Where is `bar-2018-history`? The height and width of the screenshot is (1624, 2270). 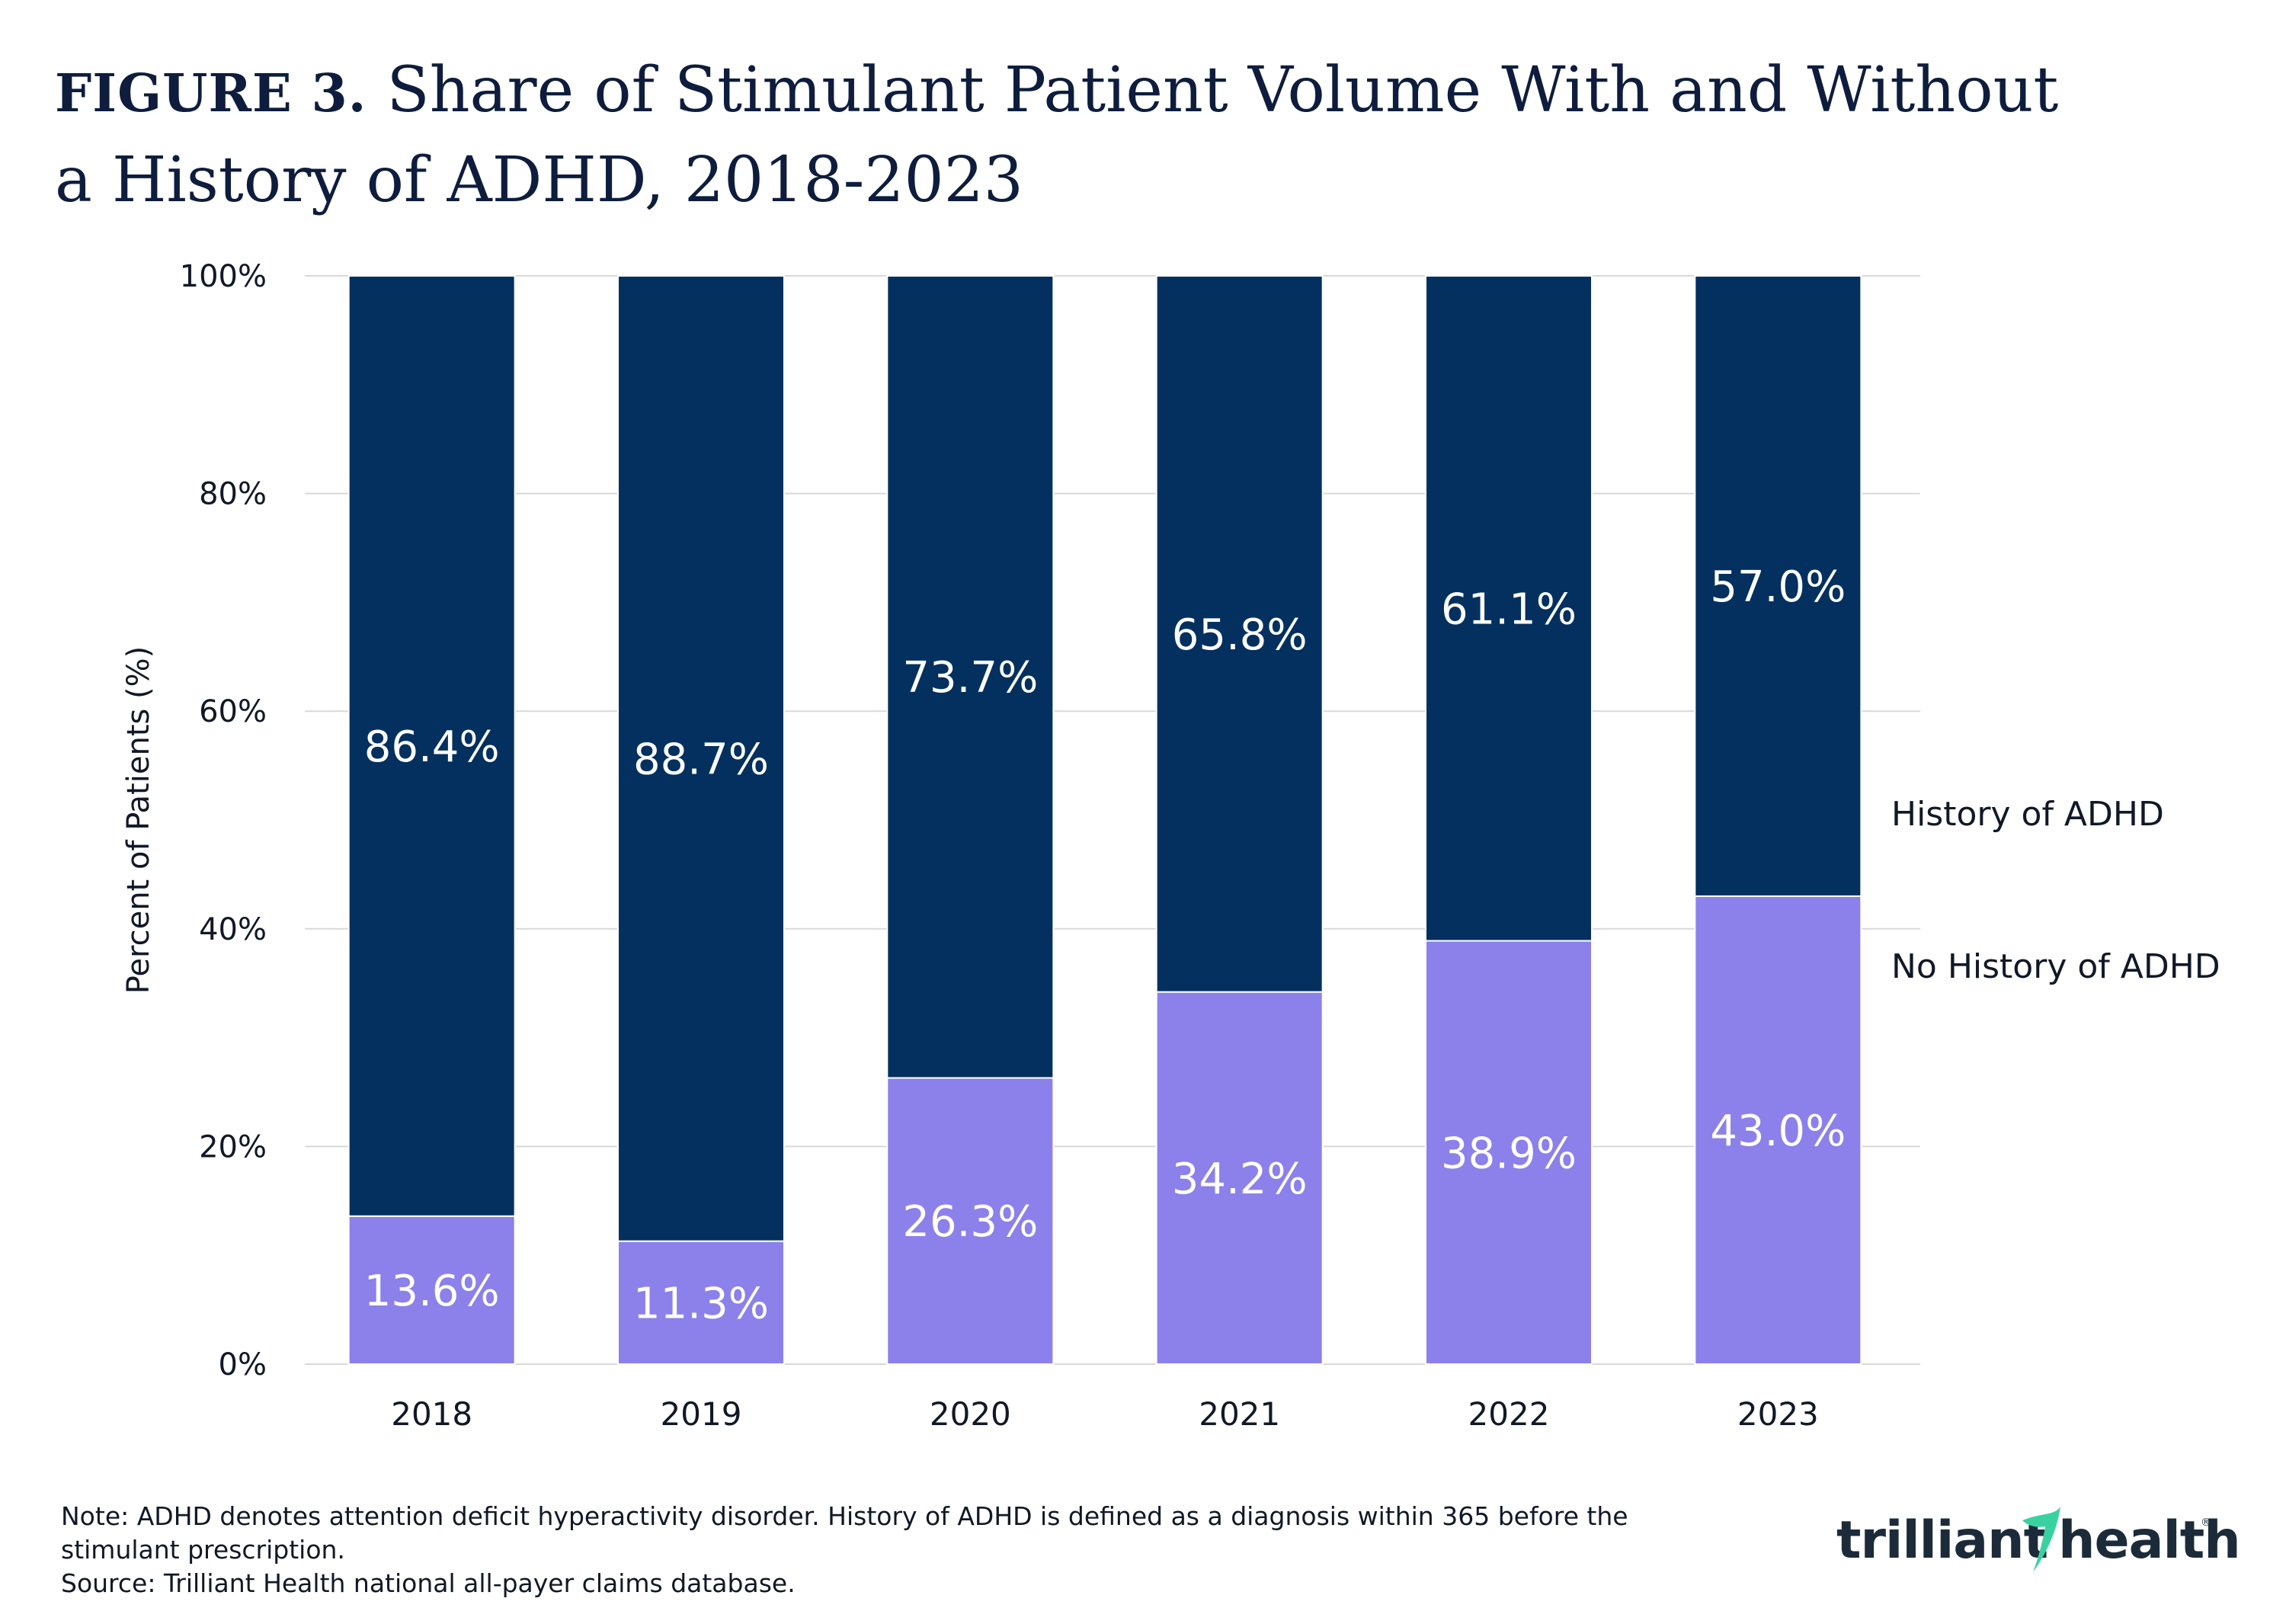
bar-2018-history is located at coordinates (431, 746).